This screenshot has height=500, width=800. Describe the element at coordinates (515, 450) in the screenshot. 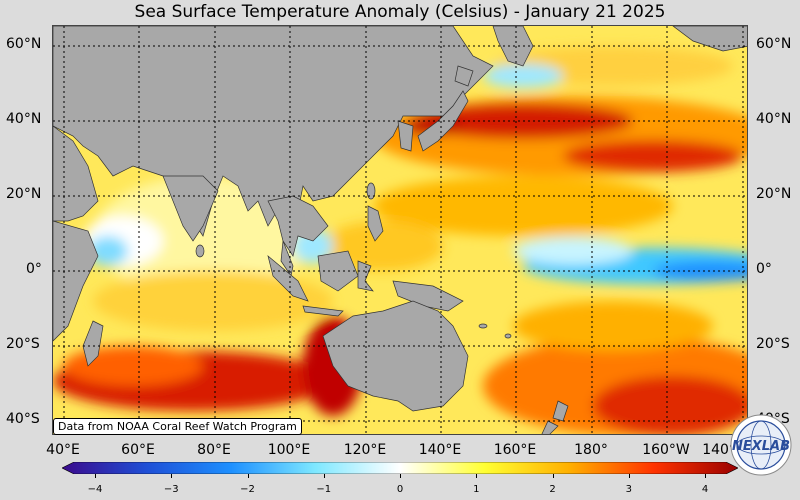

I see `lon-label-160e: 160°E` at that location.